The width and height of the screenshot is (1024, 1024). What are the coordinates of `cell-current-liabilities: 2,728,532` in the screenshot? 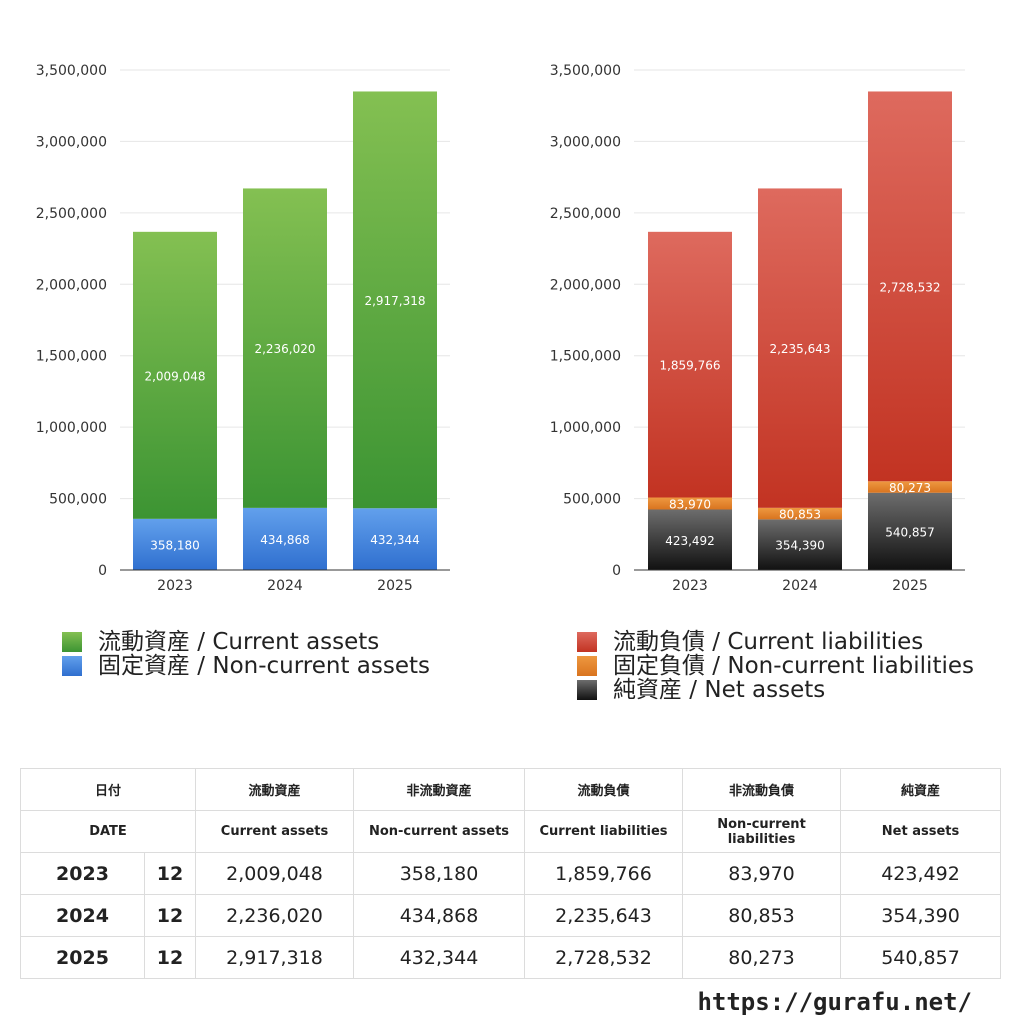 It's located at (604, 957).